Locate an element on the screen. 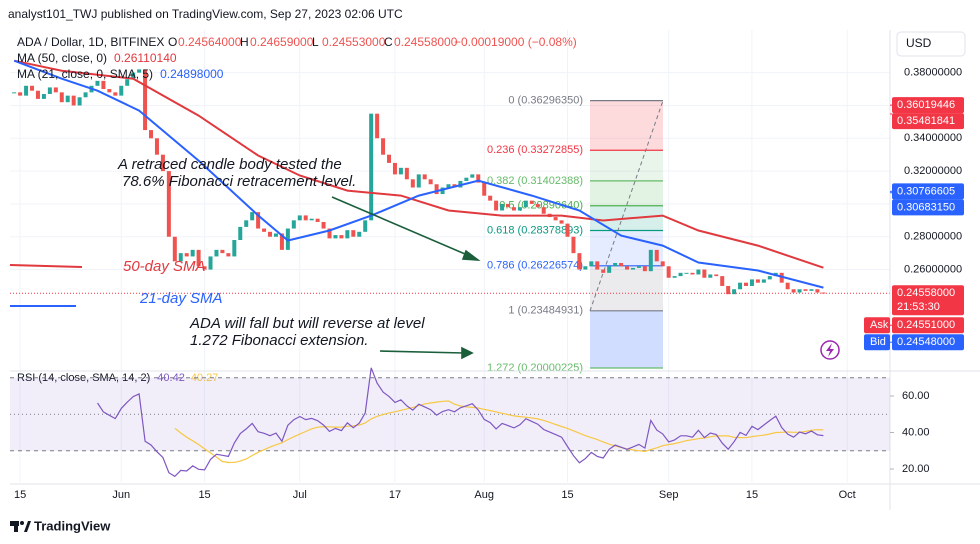  fib-label: 0.5 (0.29890640) is located at coordinates (541, 206).